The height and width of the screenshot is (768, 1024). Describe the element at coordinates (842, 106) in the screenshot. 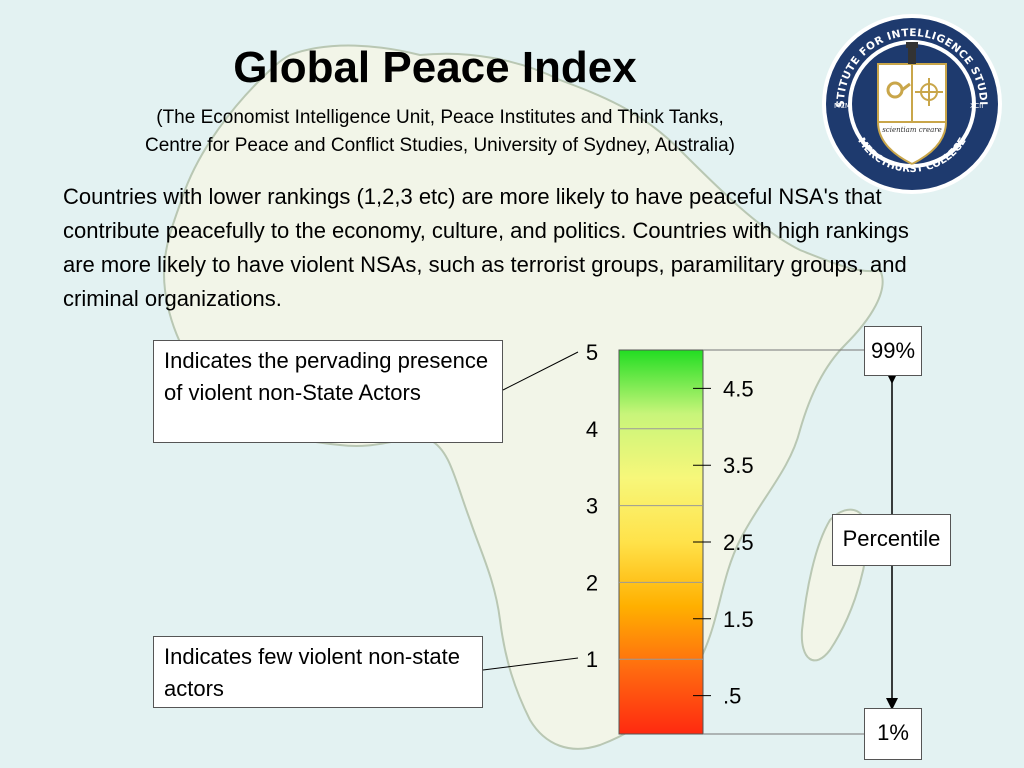

I see `seal-initials-left: MCM` at that location.